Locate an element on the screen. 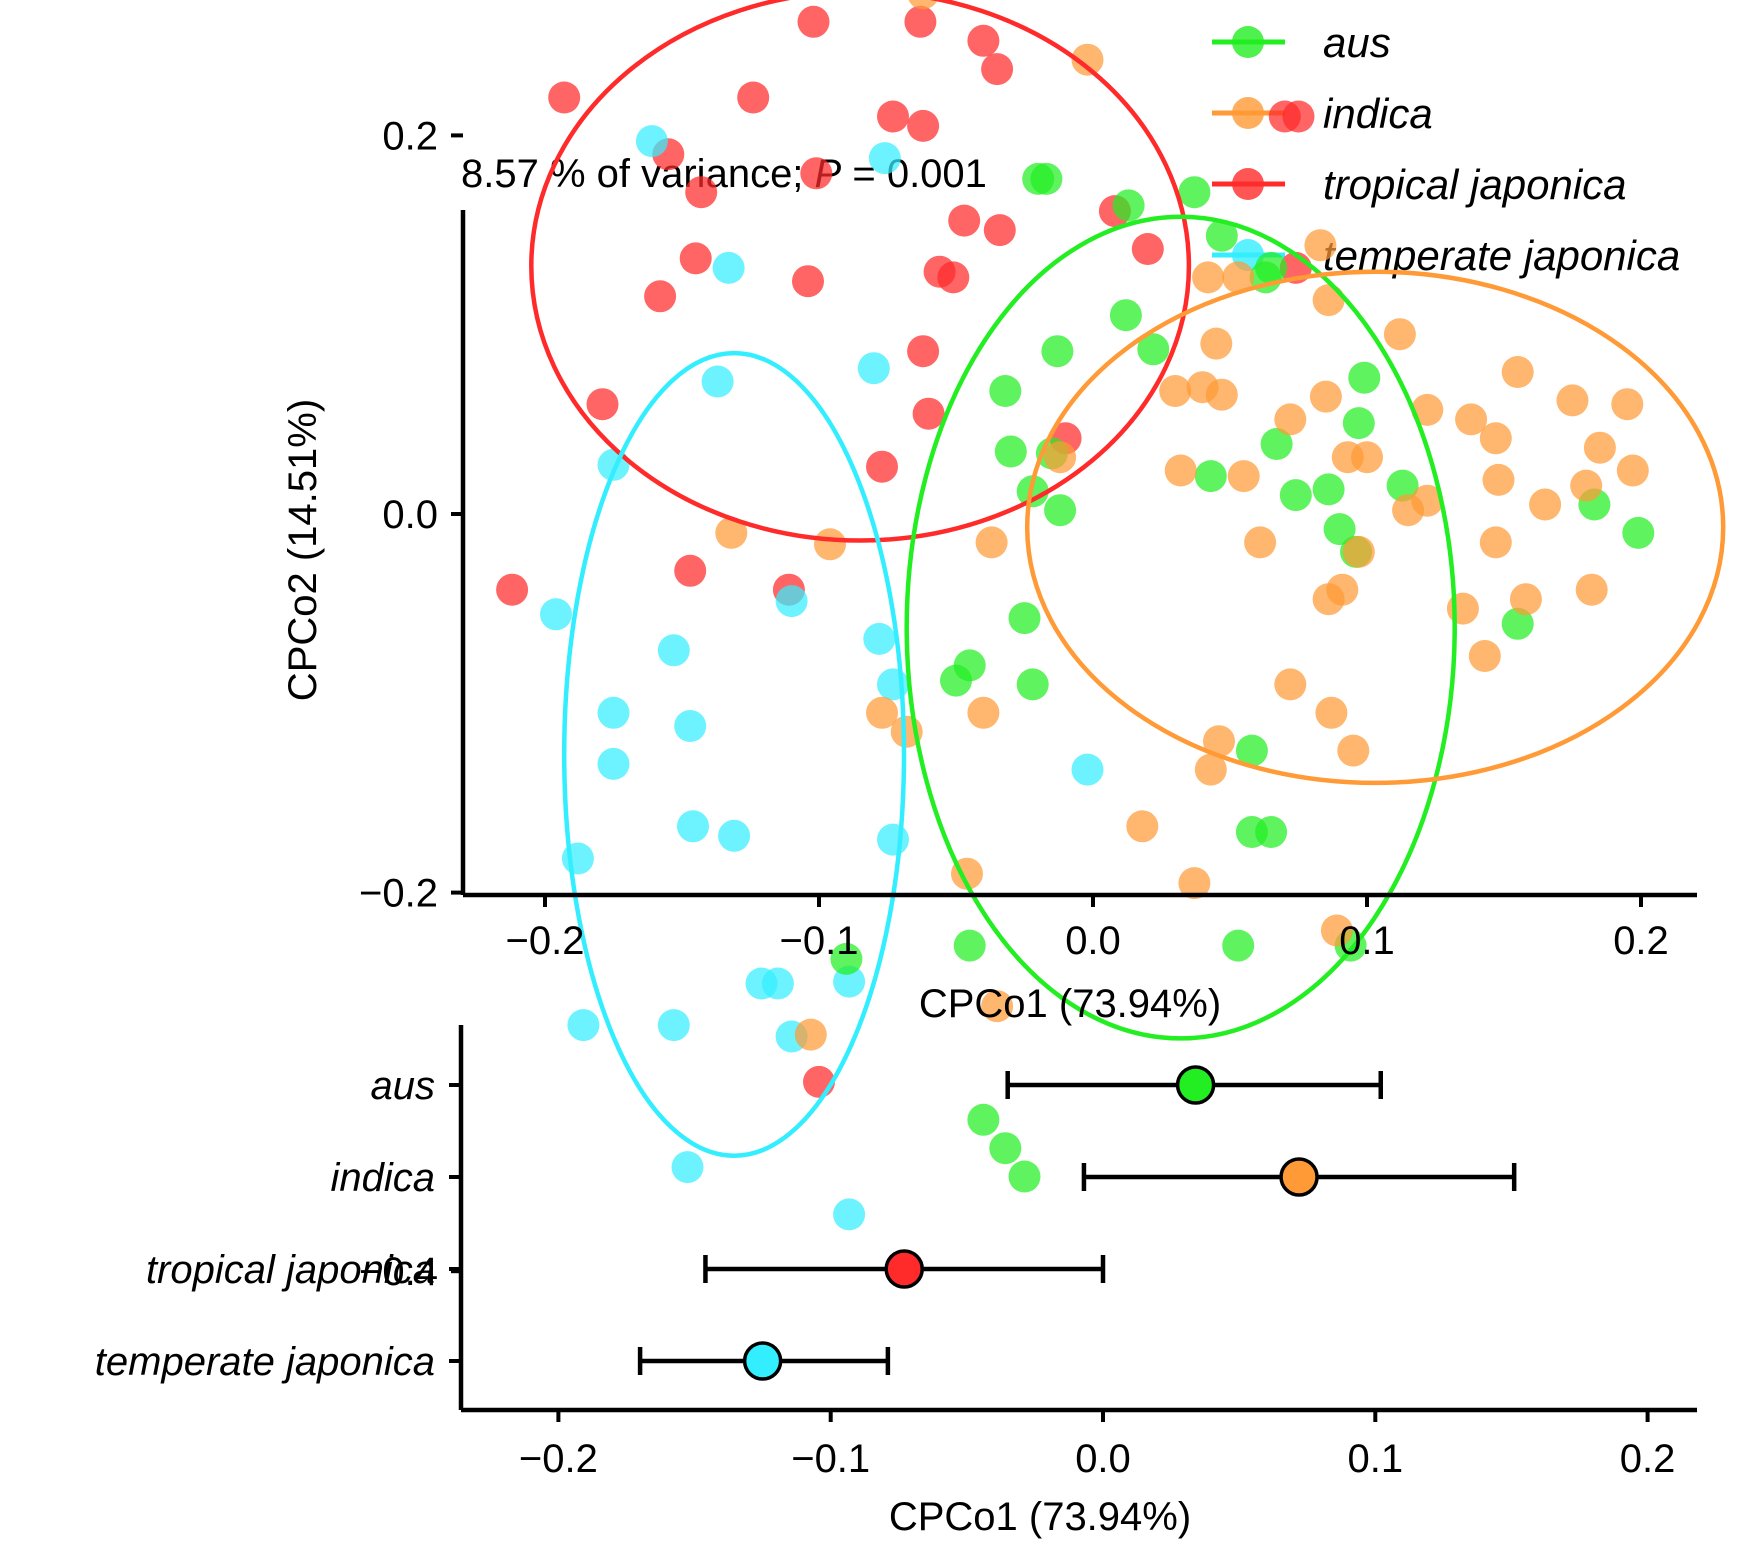  y-tick-label: 0.2 is located at coordinates (410, 136).